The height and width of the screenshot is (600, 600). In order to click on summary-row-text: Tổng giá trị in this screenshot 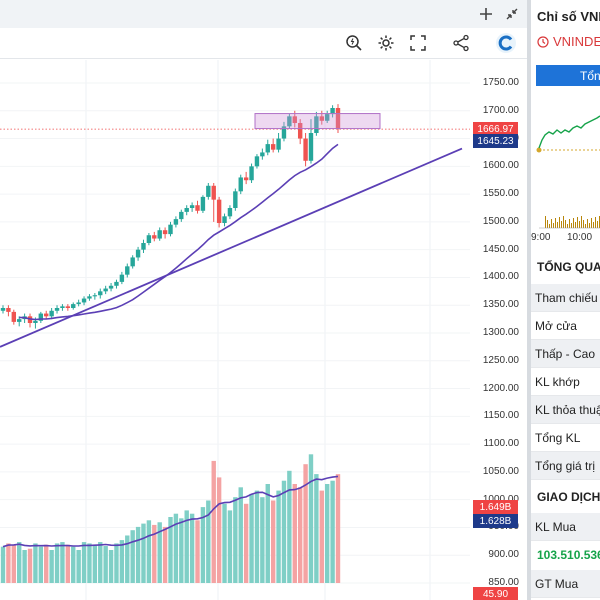, I will do `click(565, 465)`.